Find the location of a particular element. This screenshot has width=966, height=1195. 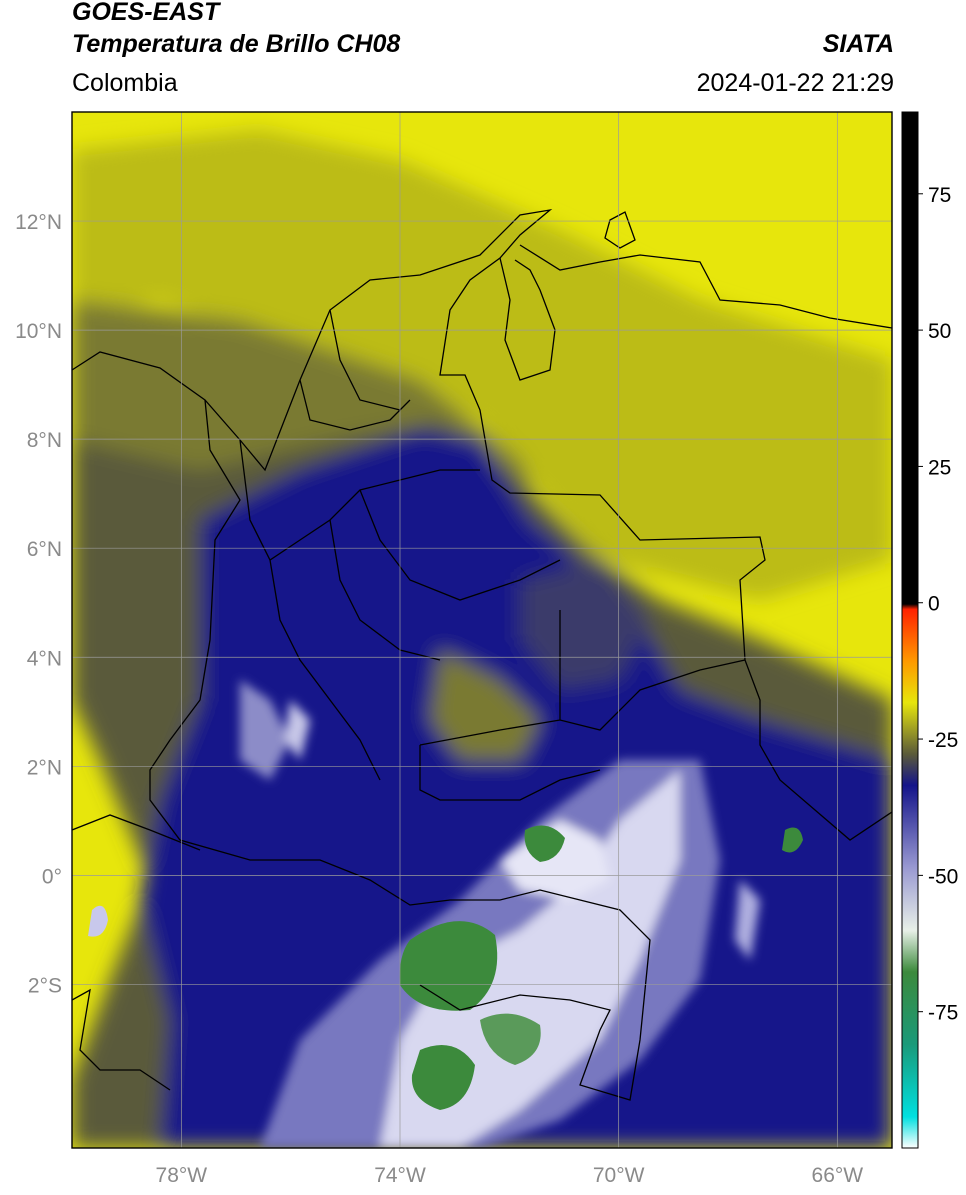

colorbar-tick-label: -50 is located at coordinates (943, 876).